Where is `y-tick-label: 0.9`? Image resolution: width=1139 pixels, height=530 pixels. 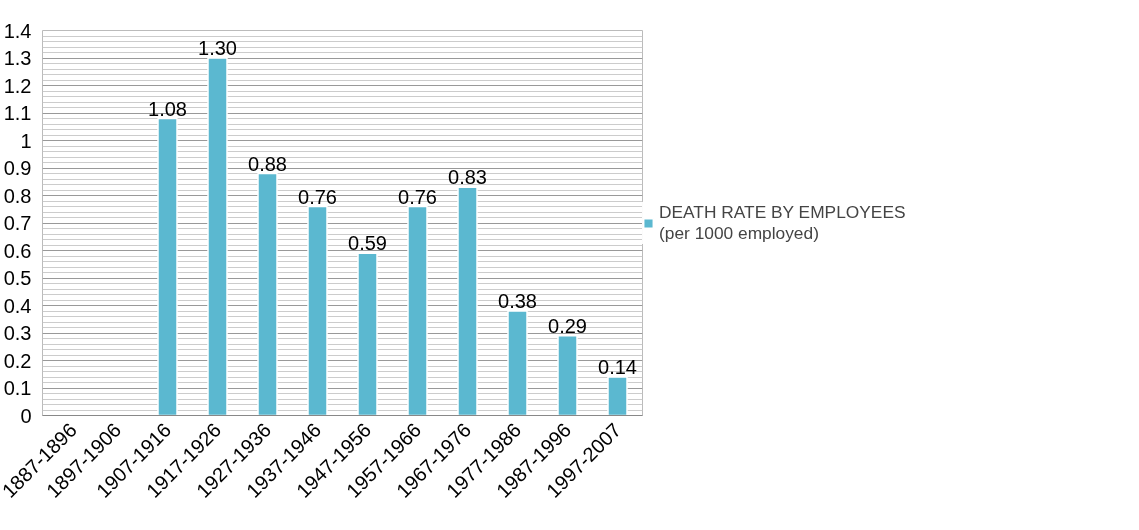
y-tick-label: 0.9 is located at coordinates (17, 168).